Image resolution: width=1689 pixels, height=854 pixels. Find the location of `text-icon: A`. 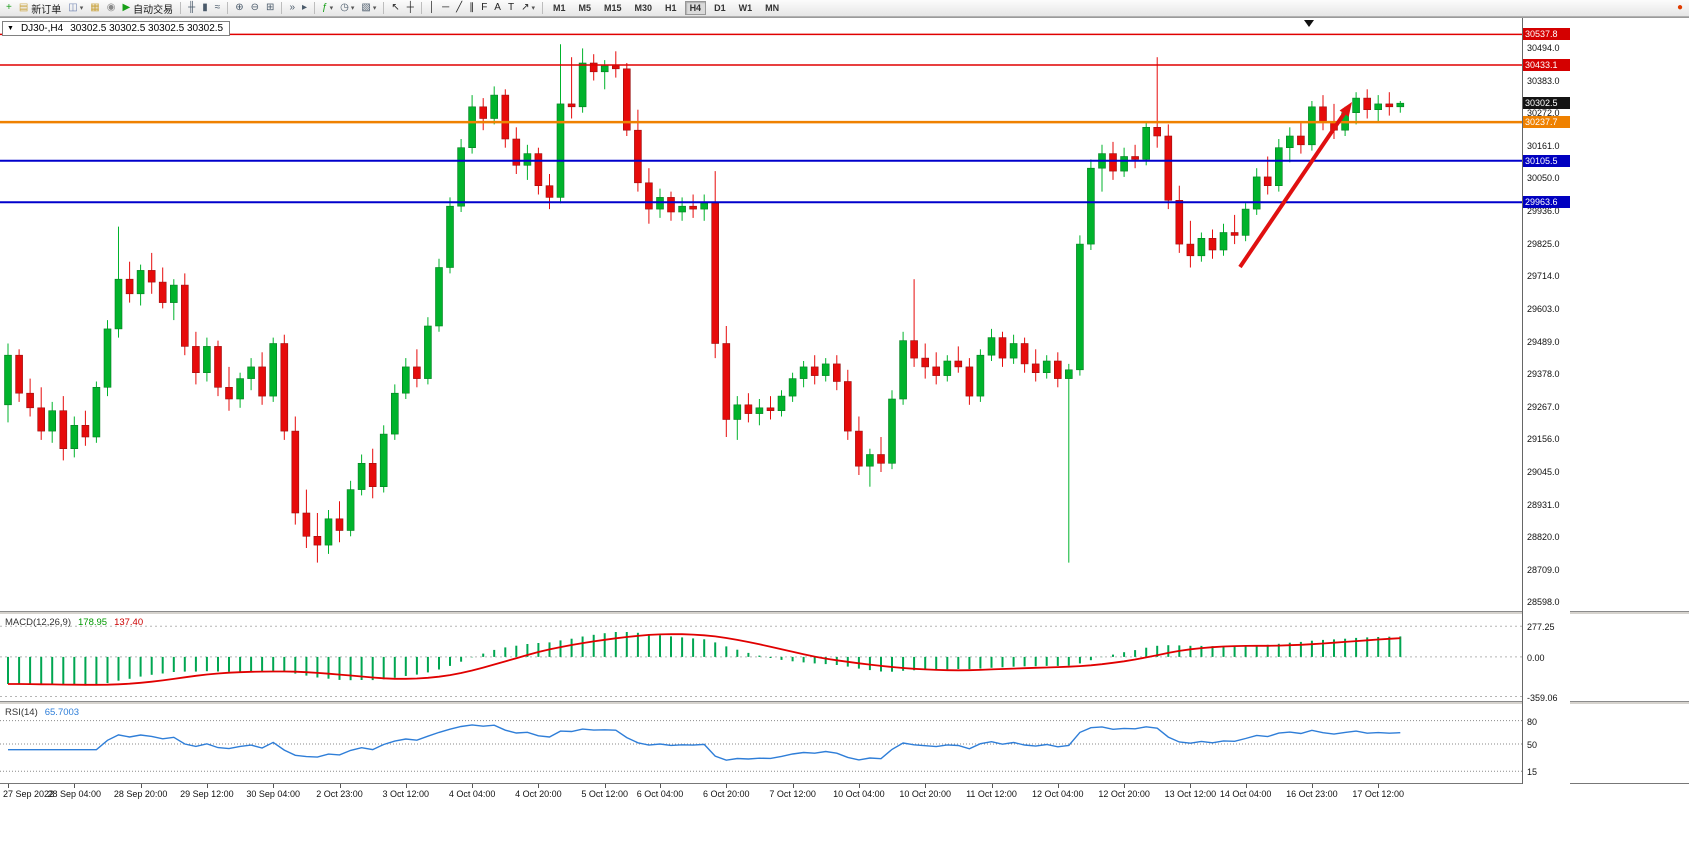

text-icon: A is located at coordinates (497, 8).